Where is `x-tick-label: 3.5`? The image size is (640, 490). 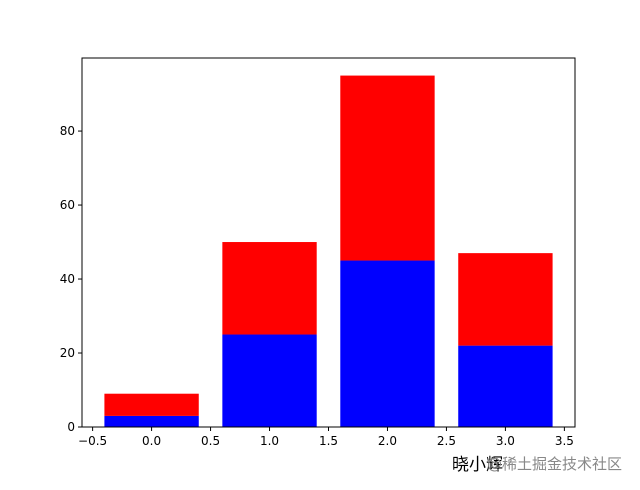
x-tick-label: 3.5 is located at coordinates (564, 441).